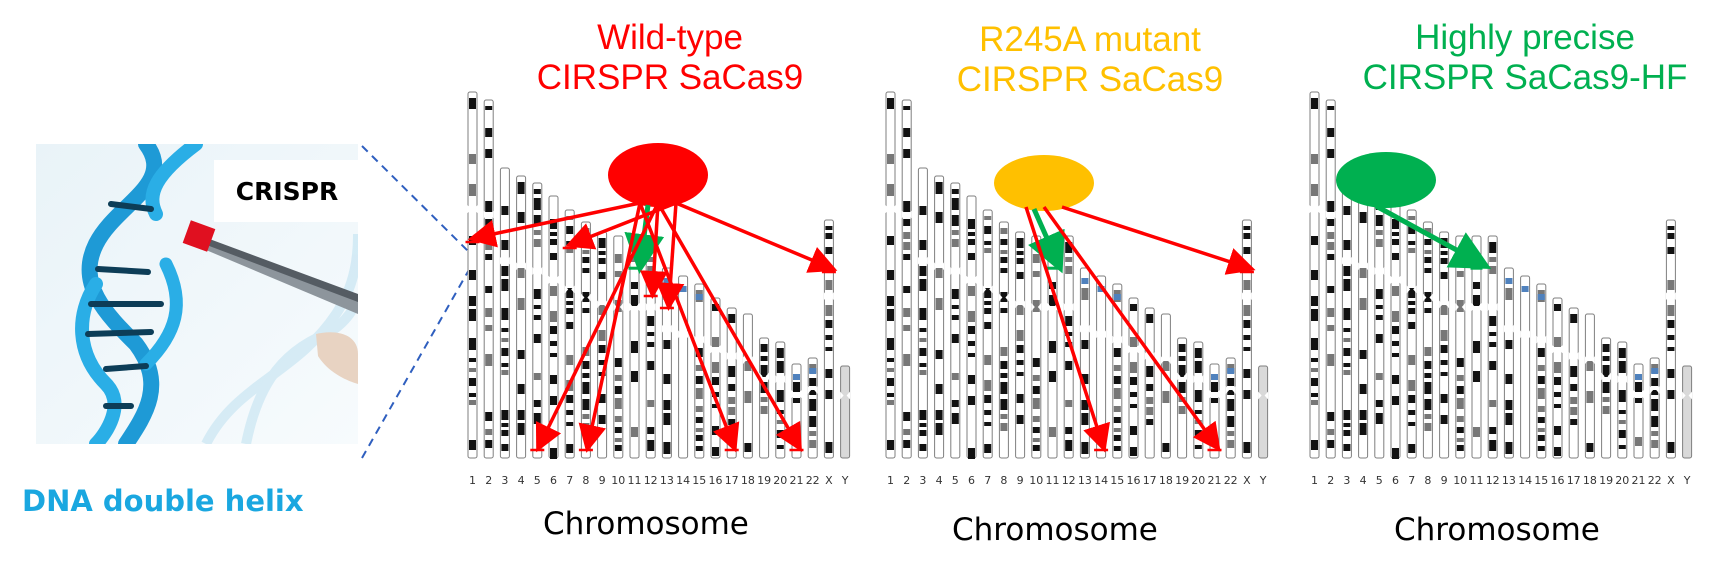 Image resolution: width=1724 pixels, height=576 pixels. I want to click on chromosome-label-22: 22, so click(1231, 480).